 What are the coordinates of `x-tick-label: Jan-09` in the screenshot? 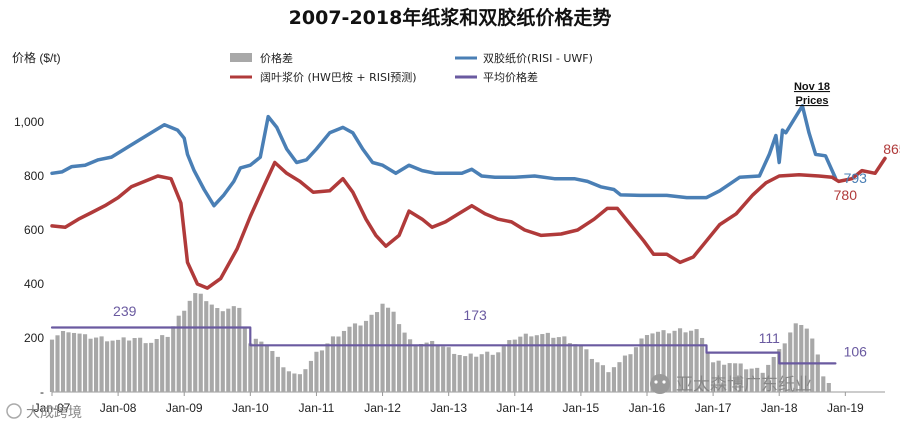 It's located at (184, 408).